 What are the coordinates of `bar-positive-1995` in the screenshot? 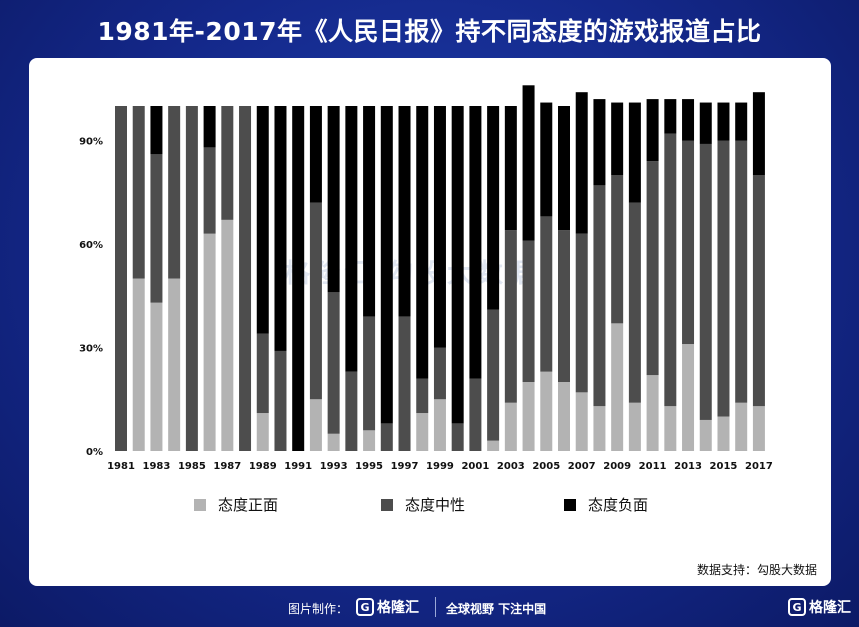 It's located at (369, 440).